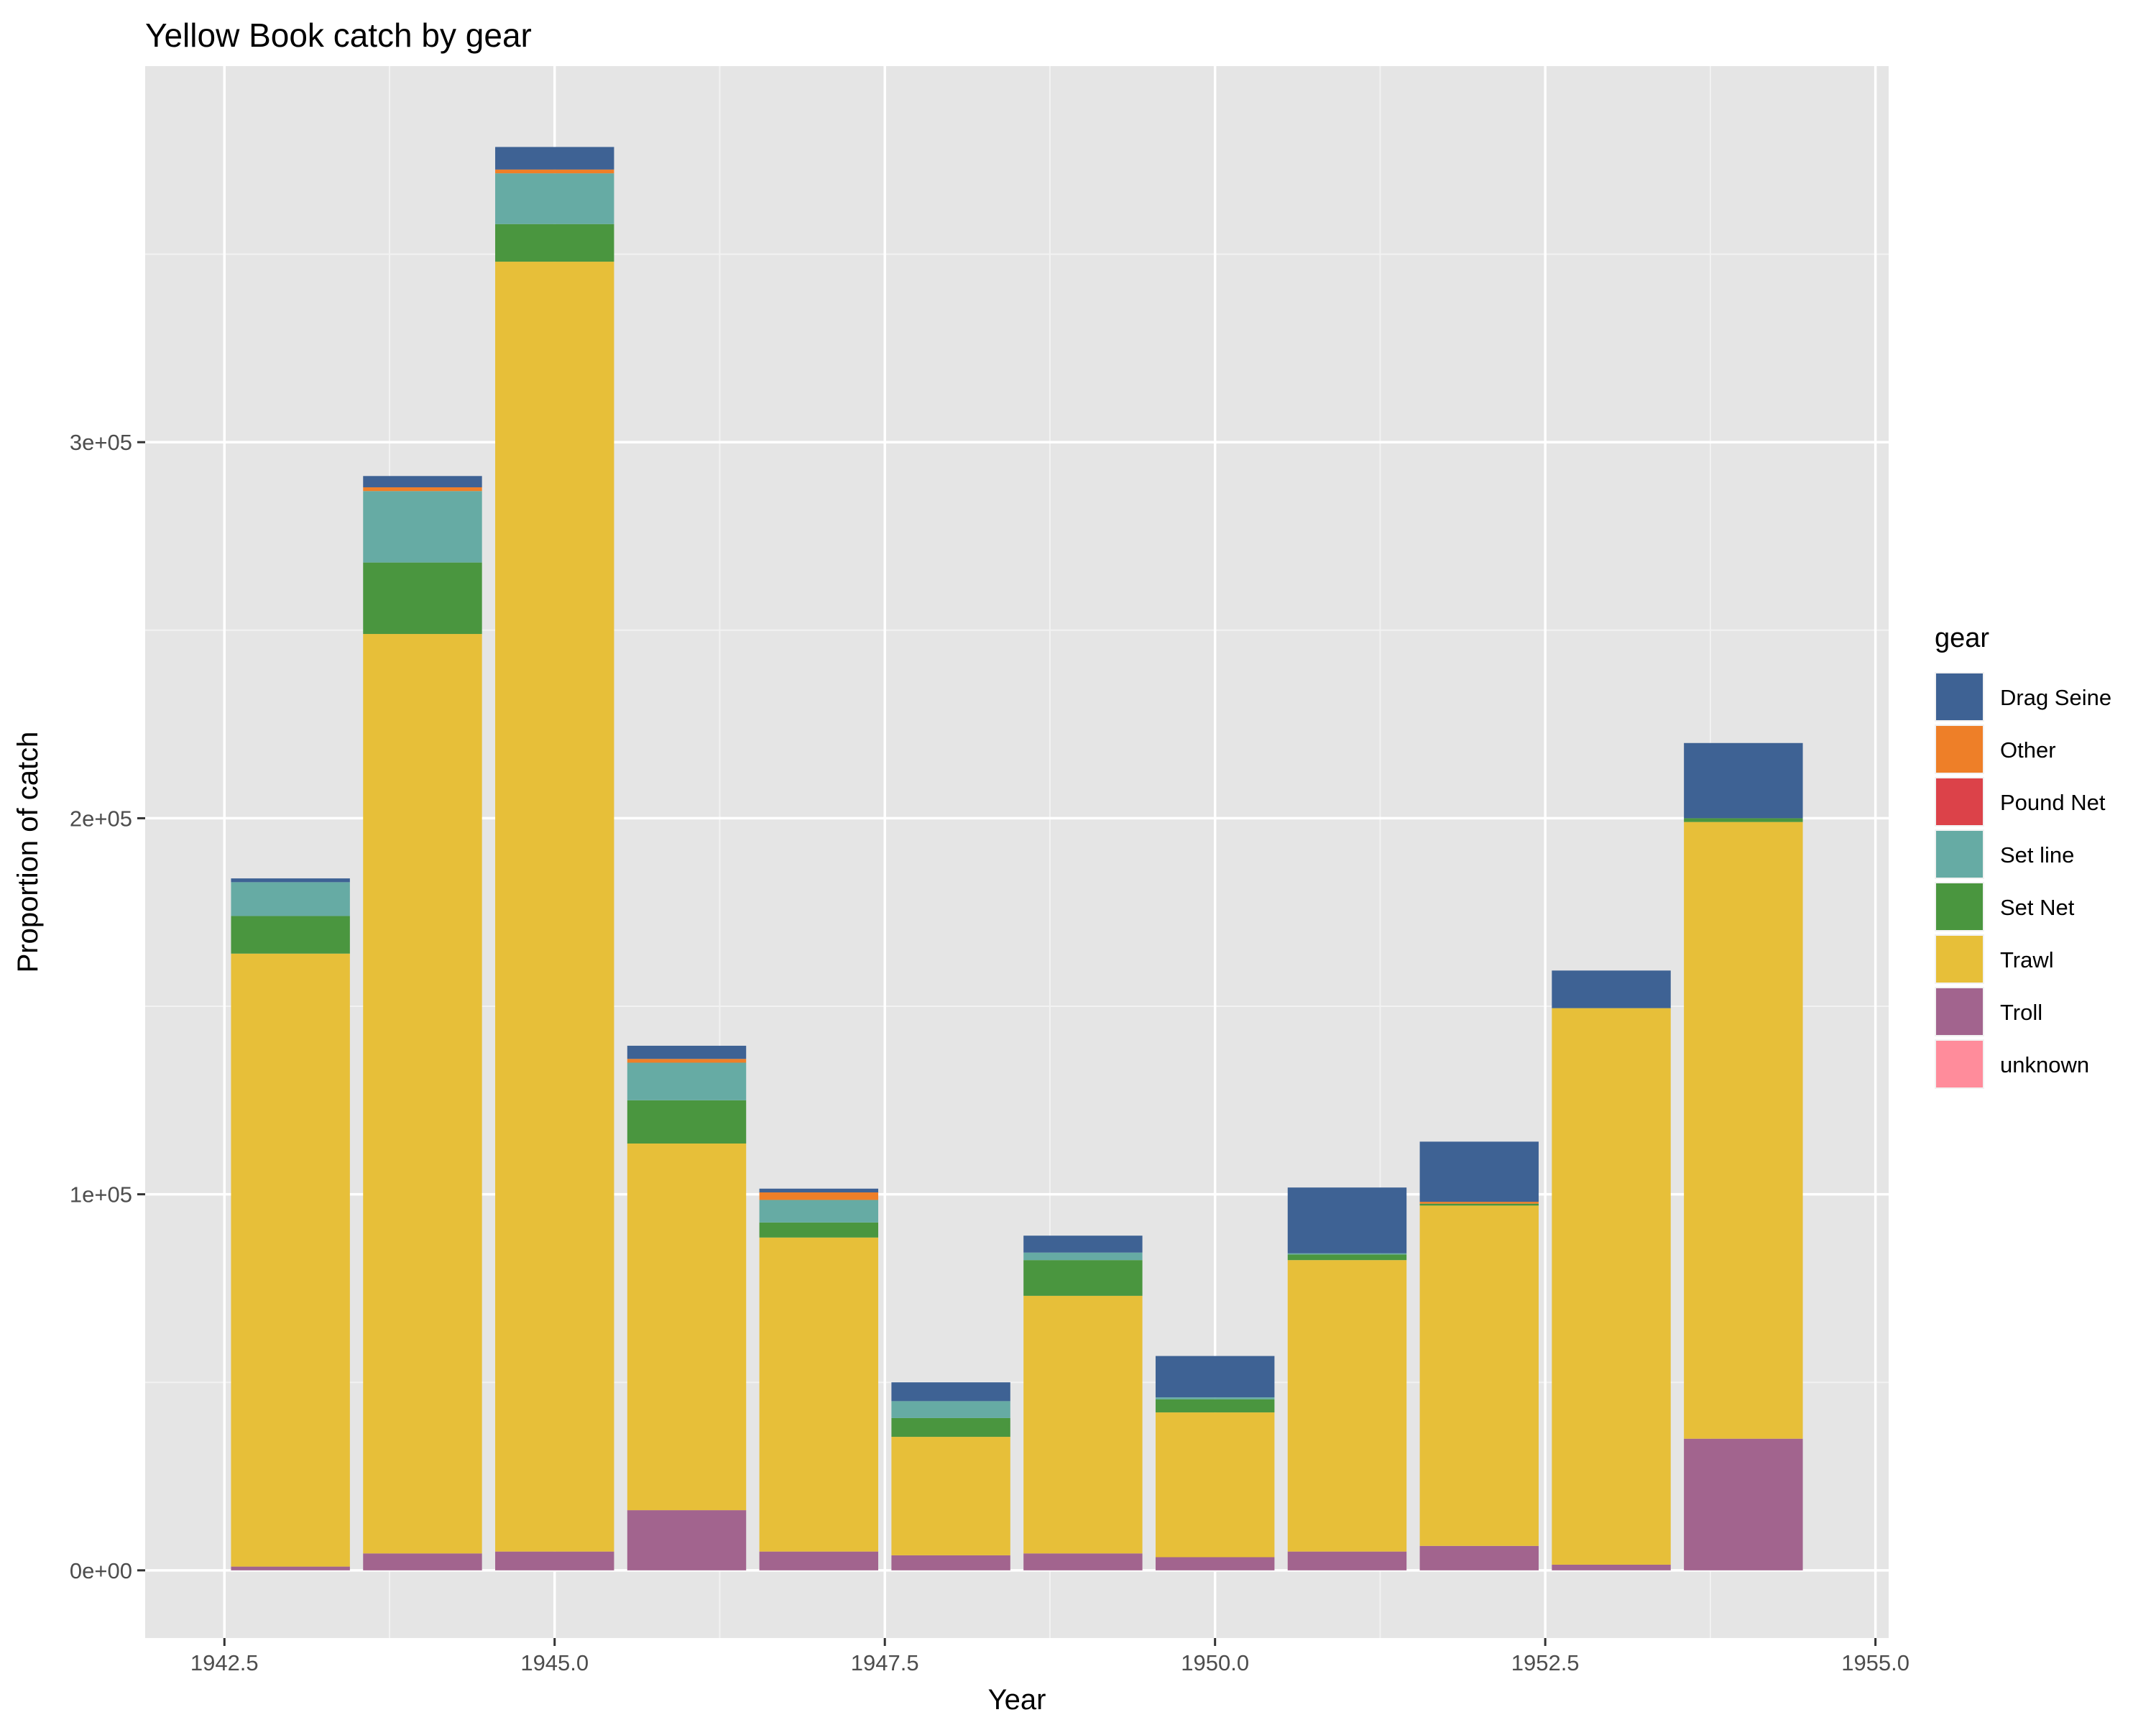  Describe the element at coordinates (2053, 802) in the screenshot. I see `legend-label-pound-net: Pound Net` at that location.